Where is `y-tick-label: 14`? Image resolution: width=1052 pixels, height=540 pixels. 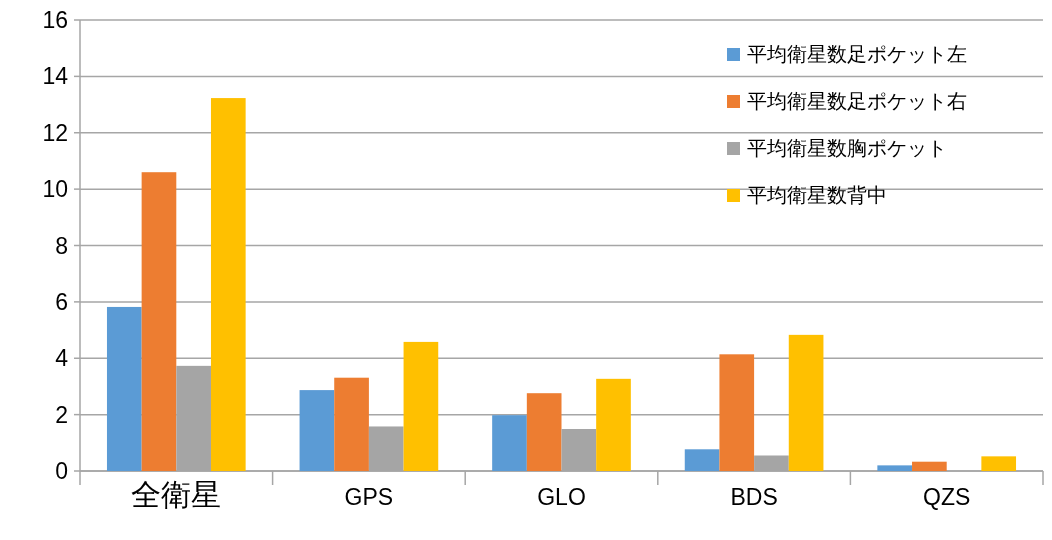
y-tick-label: 14 is located at coordinates (55, 76).